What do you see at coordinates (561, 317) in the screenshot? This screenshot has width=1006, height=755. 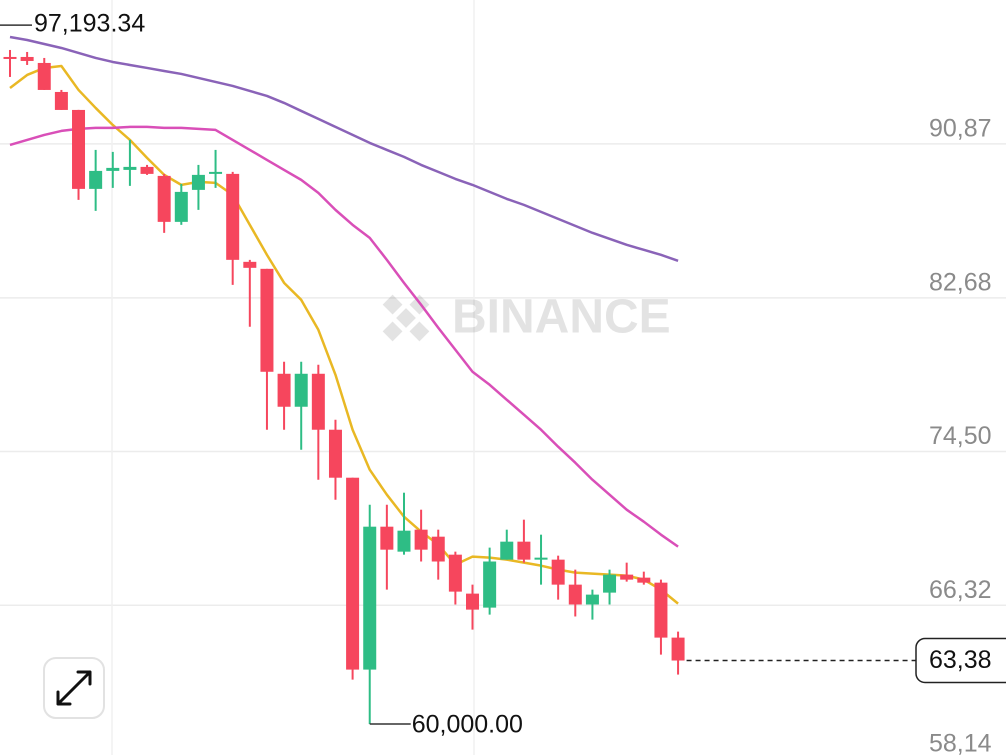 I see `watermark: BINANCE` at bounding box center [561, 317].